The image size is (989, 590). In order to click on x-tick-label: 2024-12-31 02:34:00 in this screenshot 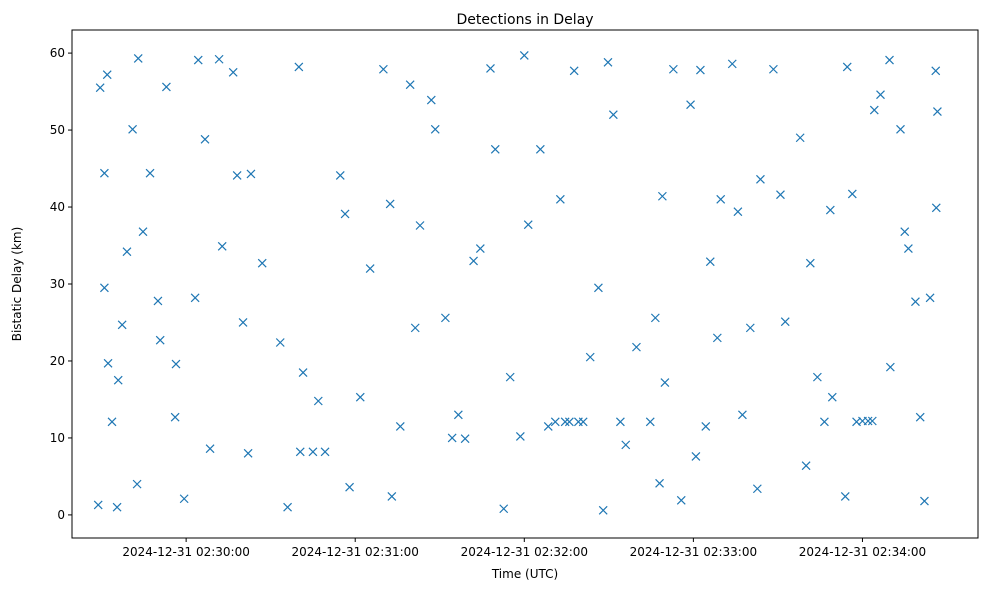, I will do `click(862, 552)`.